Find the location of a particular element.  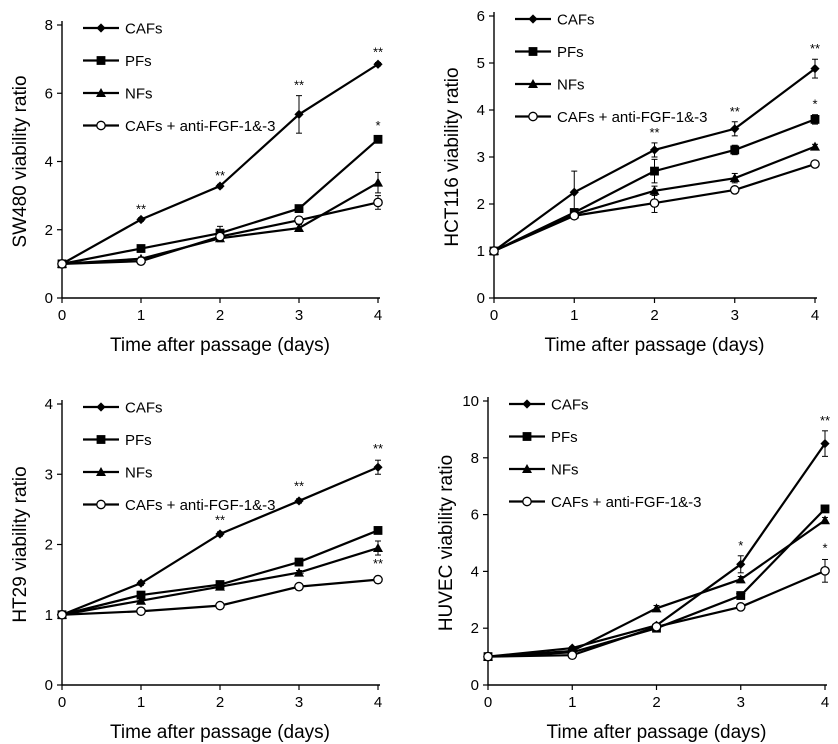

x-axis-title: Time after passage (days) is located at coordinates (220, 732).